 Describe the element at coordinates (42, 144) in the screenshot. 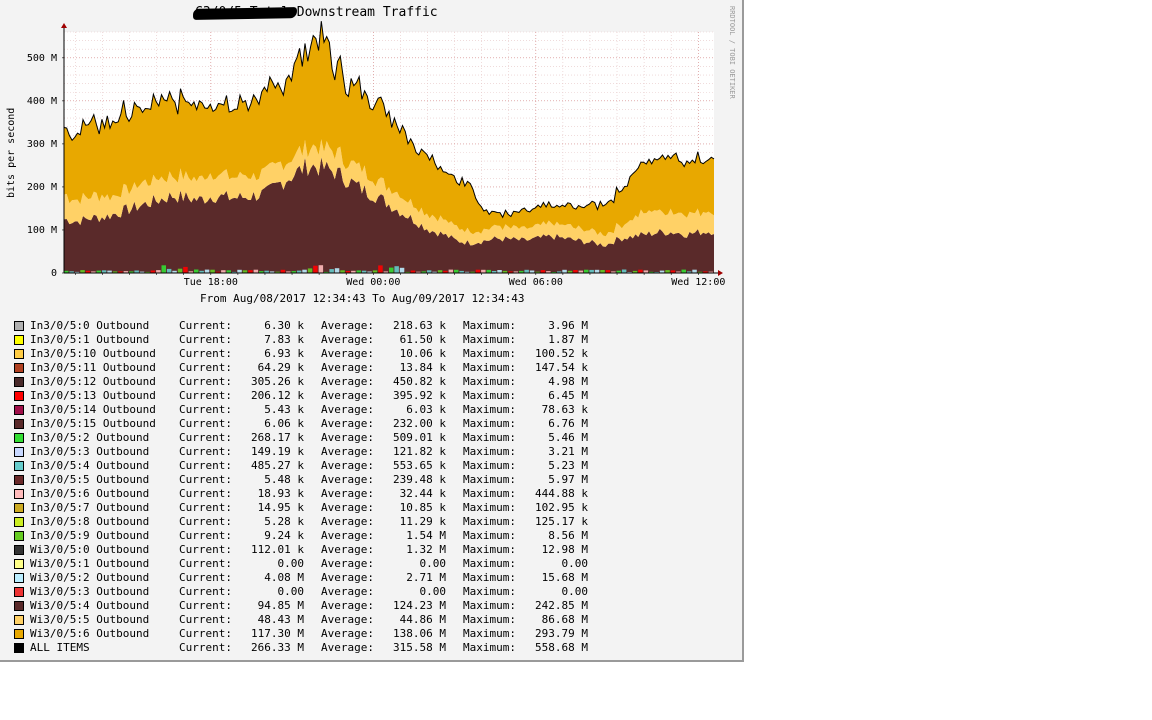

I see `y-tick-label: 300 M` at that location.